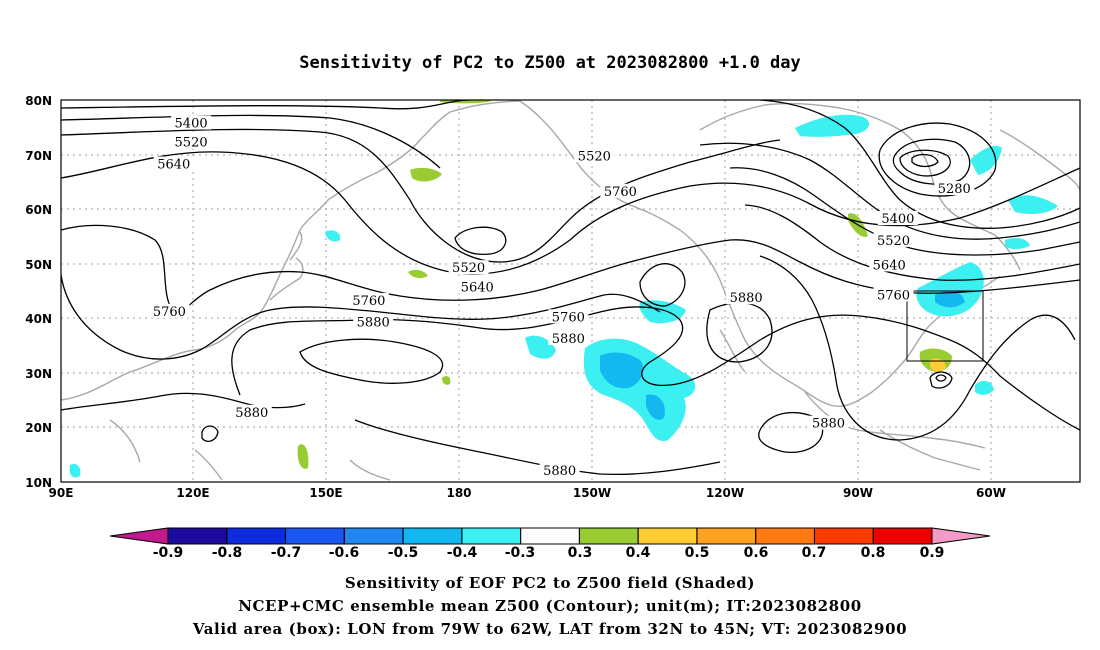  I want to click on colorbar-label: 0.8, so click(873, 553).